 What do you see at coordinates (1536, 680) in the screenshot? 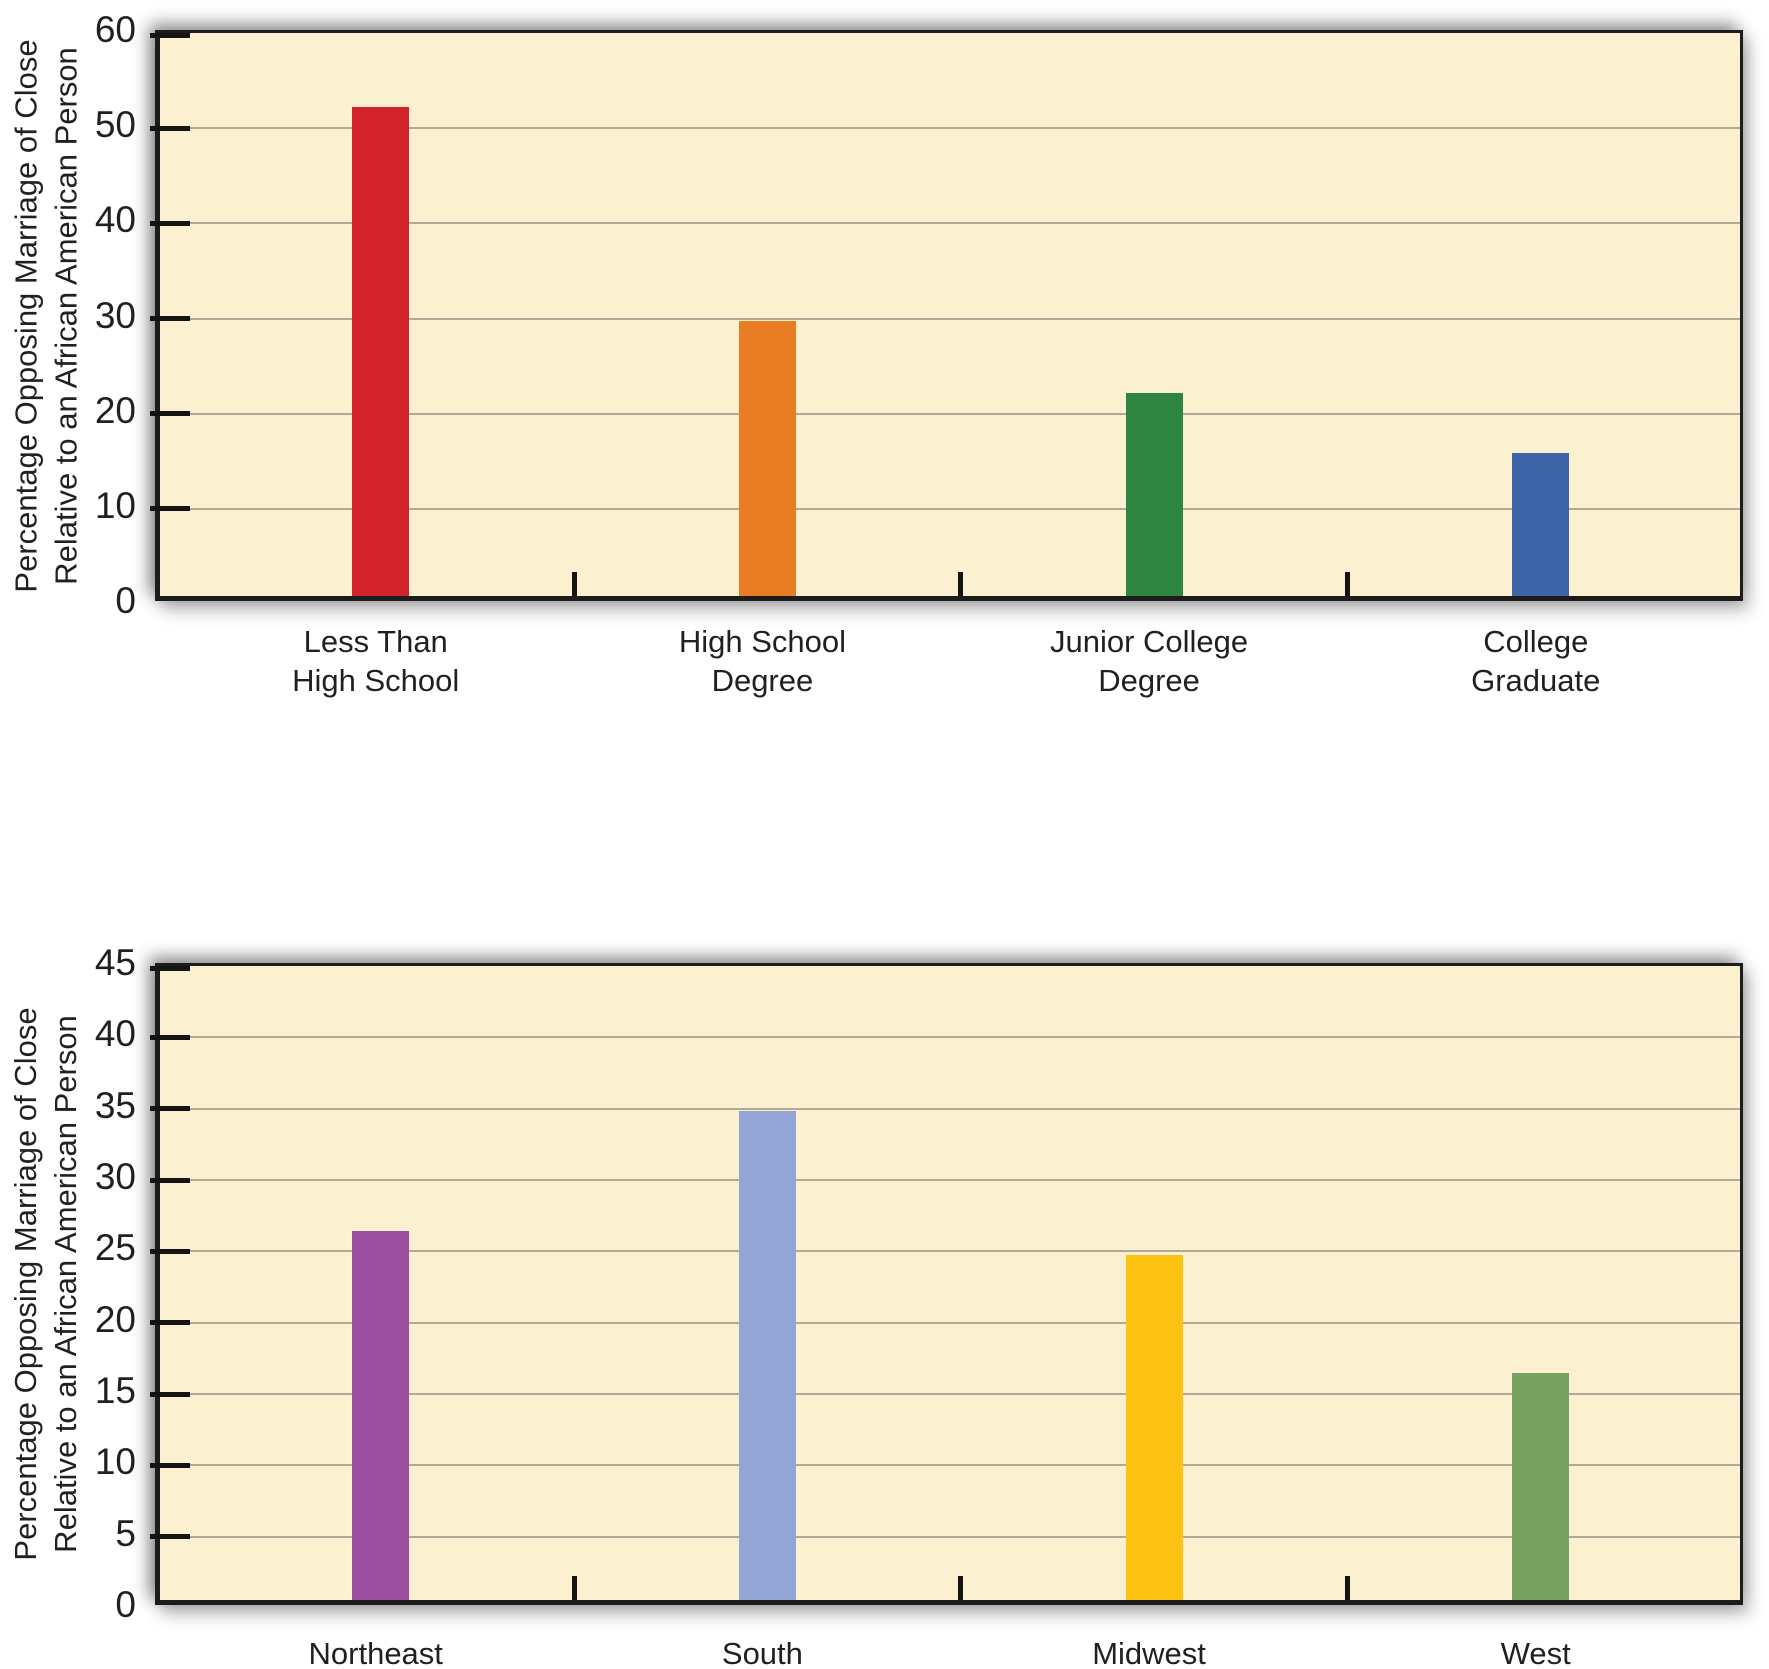
I see `x-category-label-line: Graduate` at bounding box center [1536, 680].